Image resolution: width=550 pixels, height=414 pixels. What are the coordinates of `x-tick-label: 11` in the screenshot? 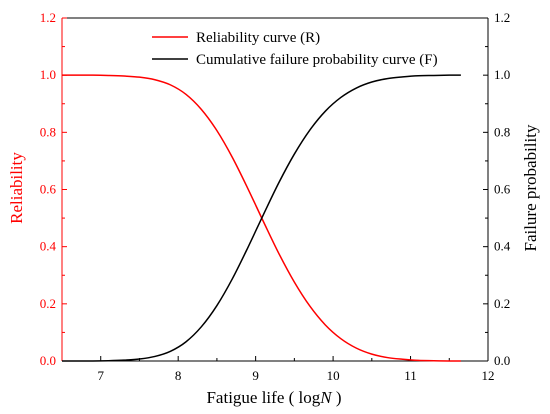 It's located at (410, 375).